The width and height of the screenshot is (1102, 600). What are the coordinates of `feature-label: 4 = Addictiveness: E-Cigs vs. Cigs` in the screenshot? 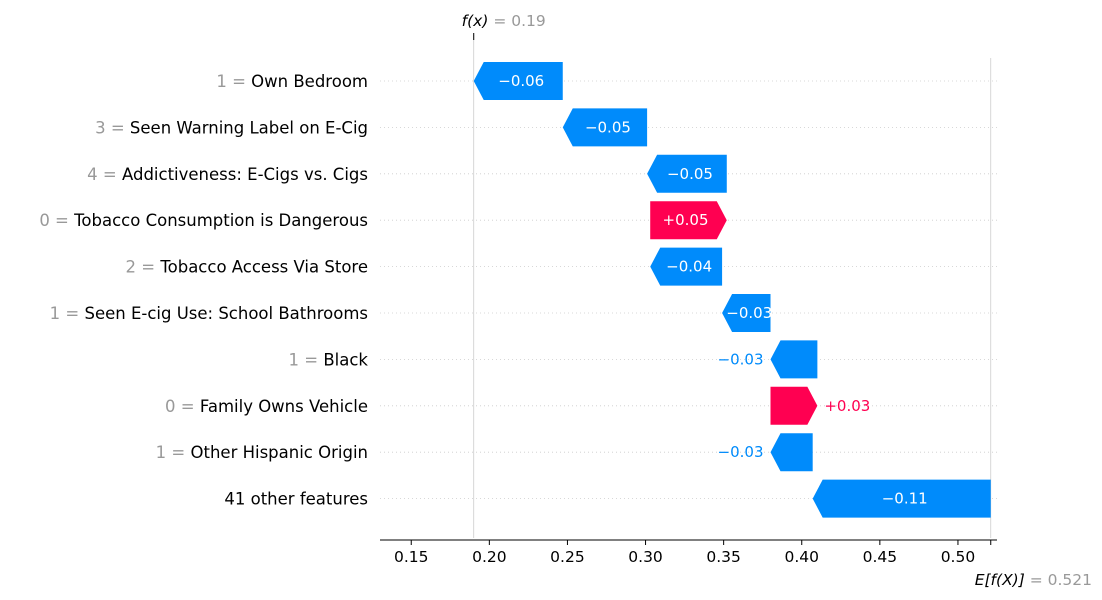 It's located at (227, 174).